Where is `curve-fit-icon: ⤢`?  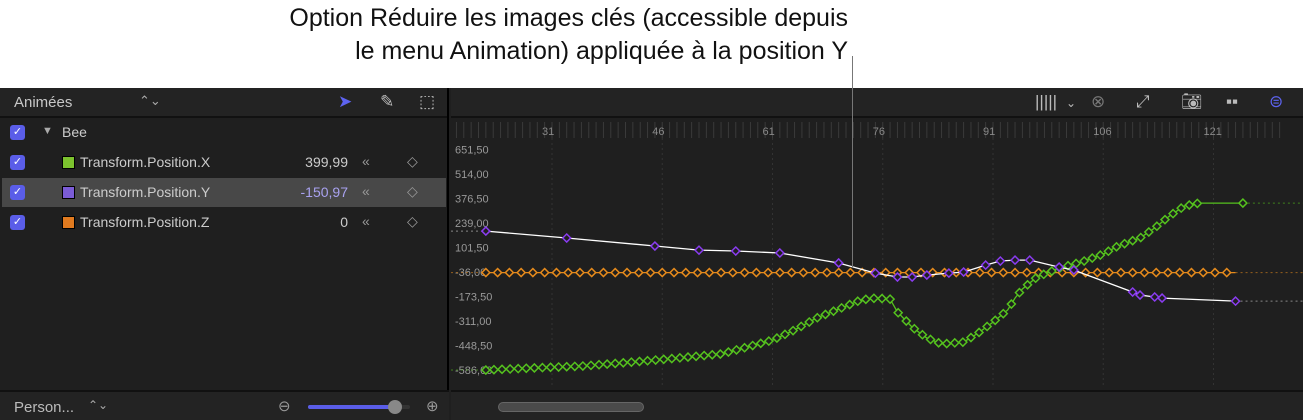
curve-fit-icon: ⤢ is located at coordinates (1143, 101).